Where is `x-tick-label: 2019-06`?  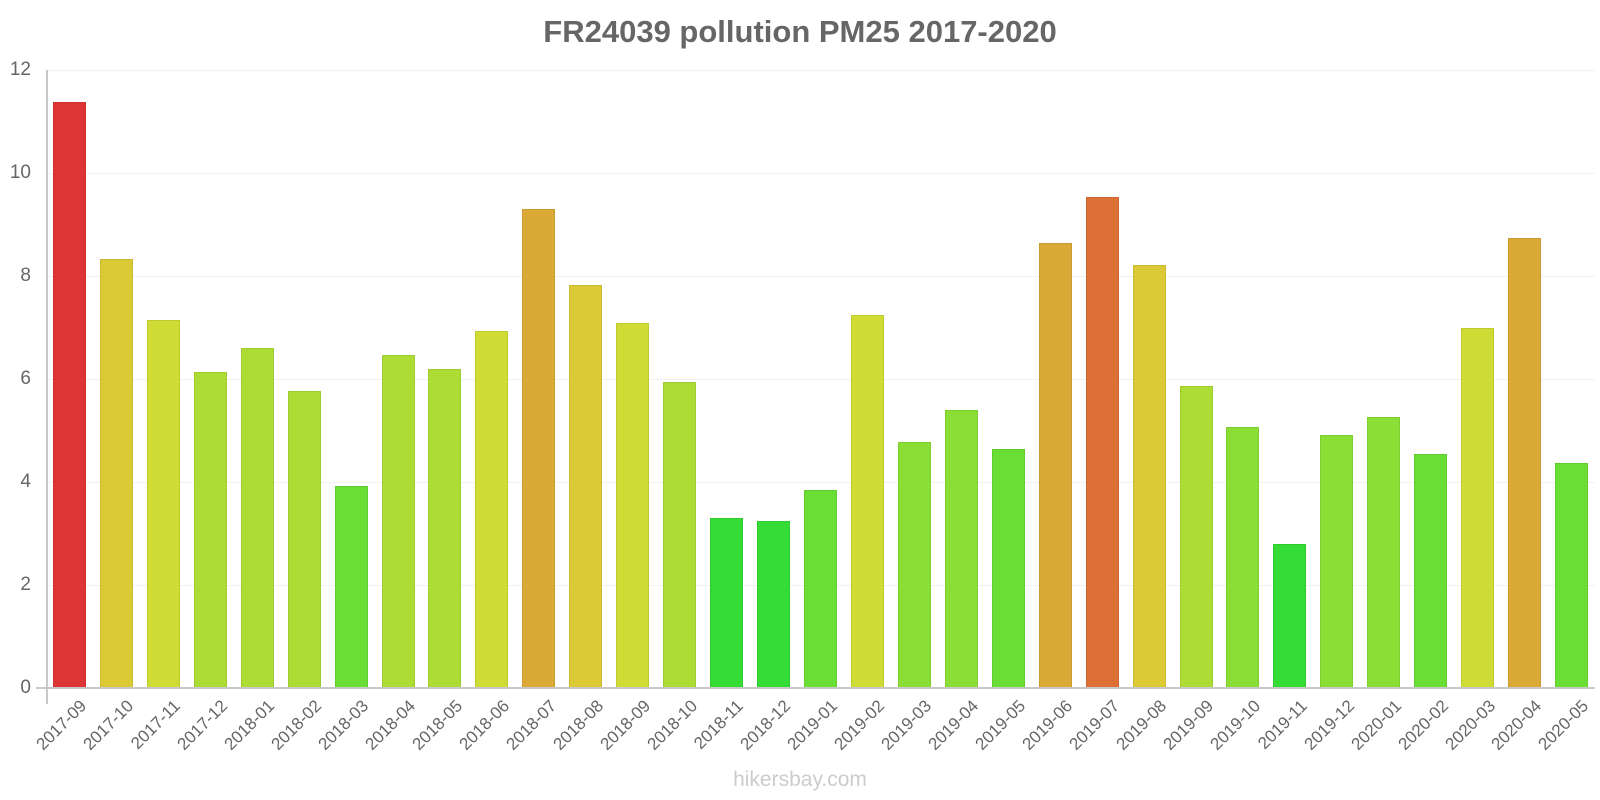 x-tick-label: 2019-06 is located at coordinates (1047, 725).